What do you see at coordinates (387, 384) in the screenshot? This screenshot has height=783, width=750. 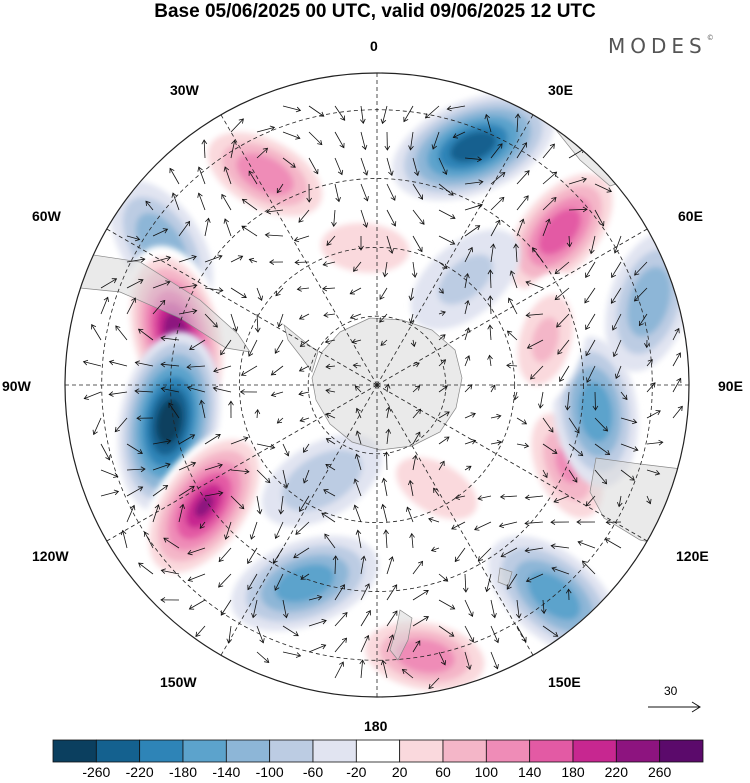 I see `antarctica-land` at bounding box center [387, 384].